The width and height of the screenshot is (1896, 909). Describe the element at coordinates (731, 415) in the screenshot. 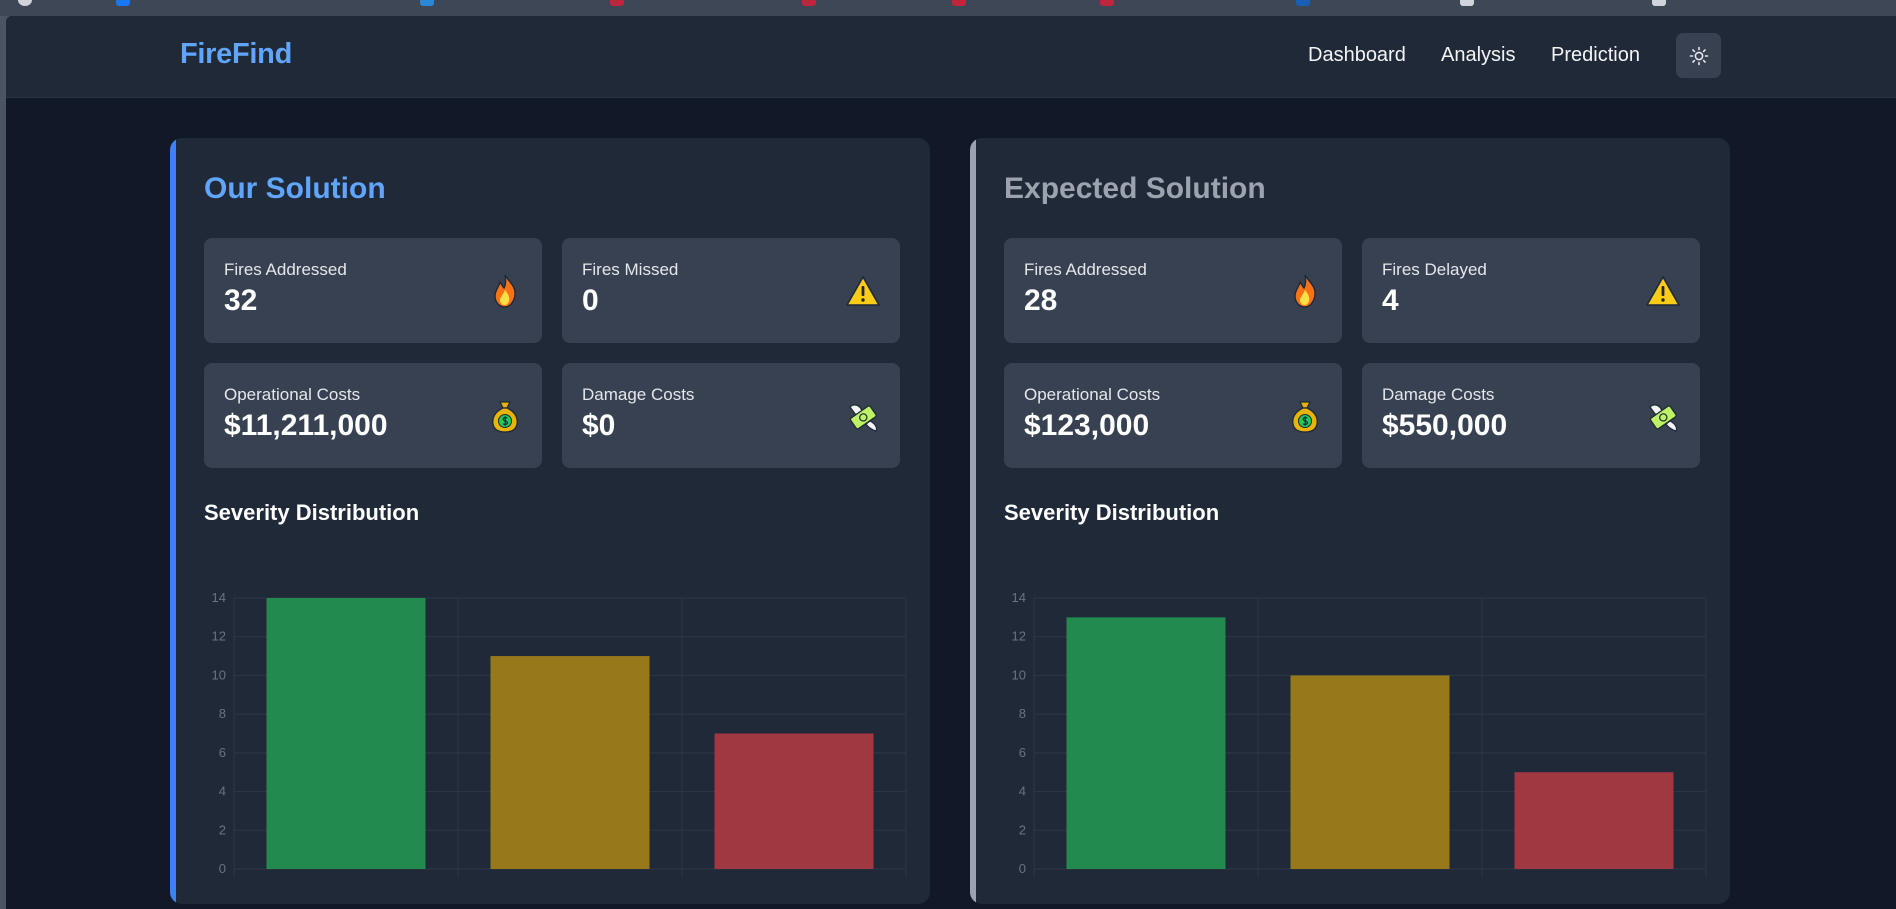

I see `stat-card-damage-costs: Damage Costs $0` at that location.